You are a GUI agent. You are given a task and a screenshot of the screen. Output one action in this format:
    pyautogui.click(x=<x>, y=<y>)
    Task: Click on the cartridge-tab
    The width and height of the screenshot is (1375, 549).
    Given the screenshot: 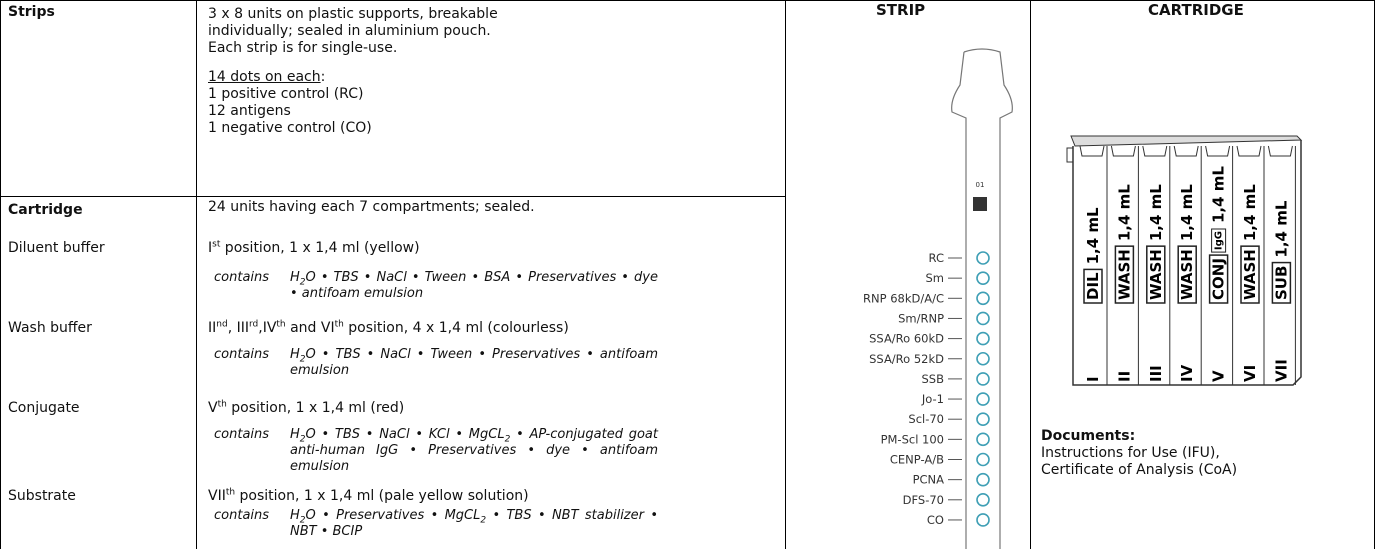 What is the action you would take?
    pyautogui.click(x=1070, y=155)
    